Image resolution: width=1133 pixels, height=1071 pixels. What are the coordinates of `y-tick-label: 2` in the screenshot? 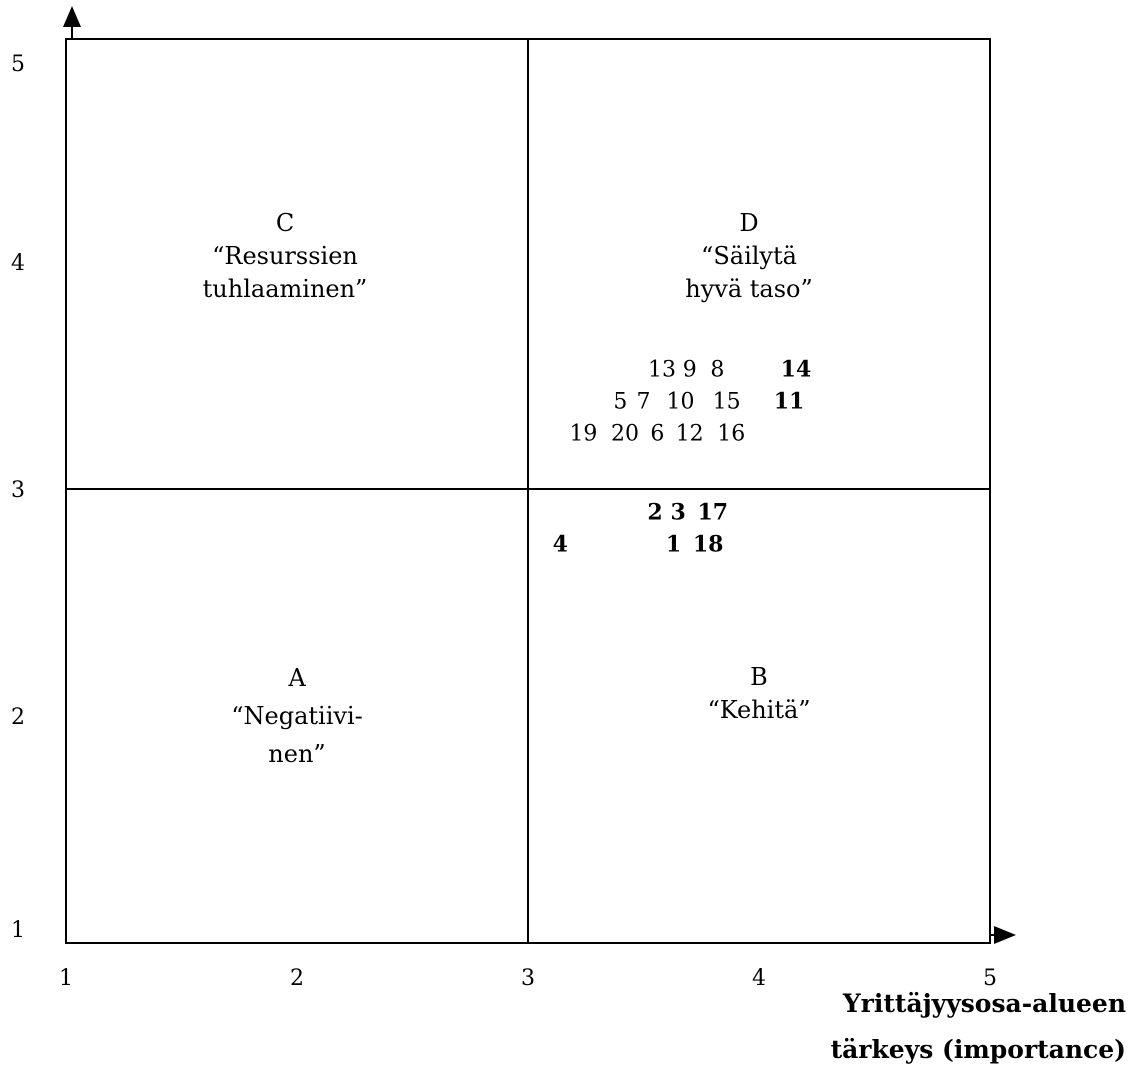 It's located at (18, 717).